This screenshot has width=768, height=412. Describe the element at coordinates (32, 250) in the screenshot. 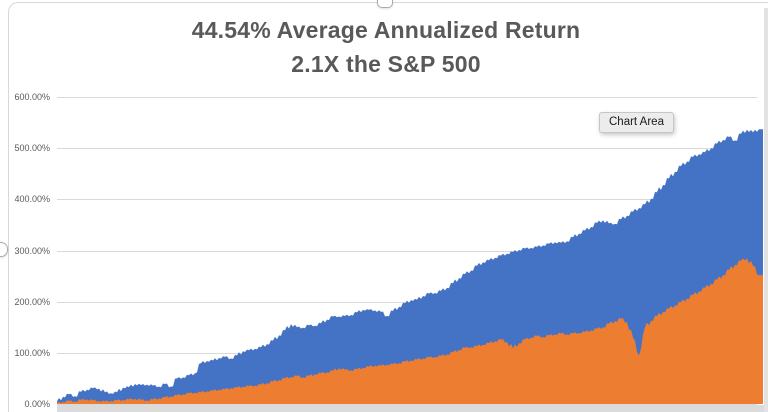

I see `y-axis-tick-label: 300.00%` at that location.